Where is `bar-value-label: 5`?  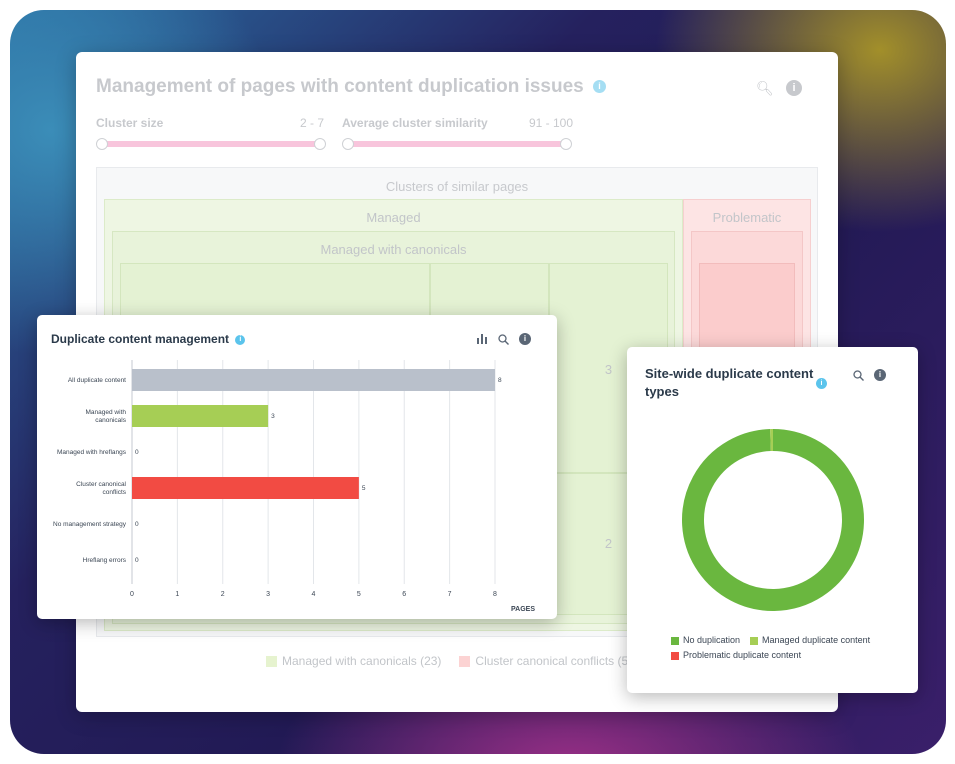 bar-value-label: 5 is located at coordinates (364, 488).